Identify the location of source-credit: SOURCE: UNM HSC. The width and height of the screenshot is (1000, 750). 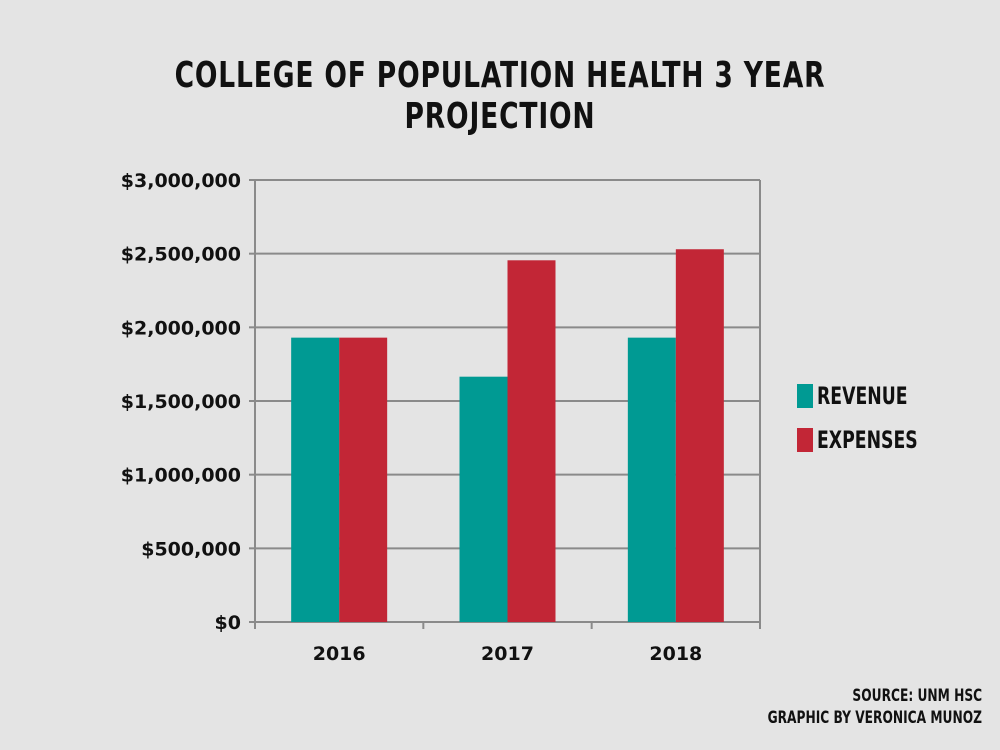
(917, 696).